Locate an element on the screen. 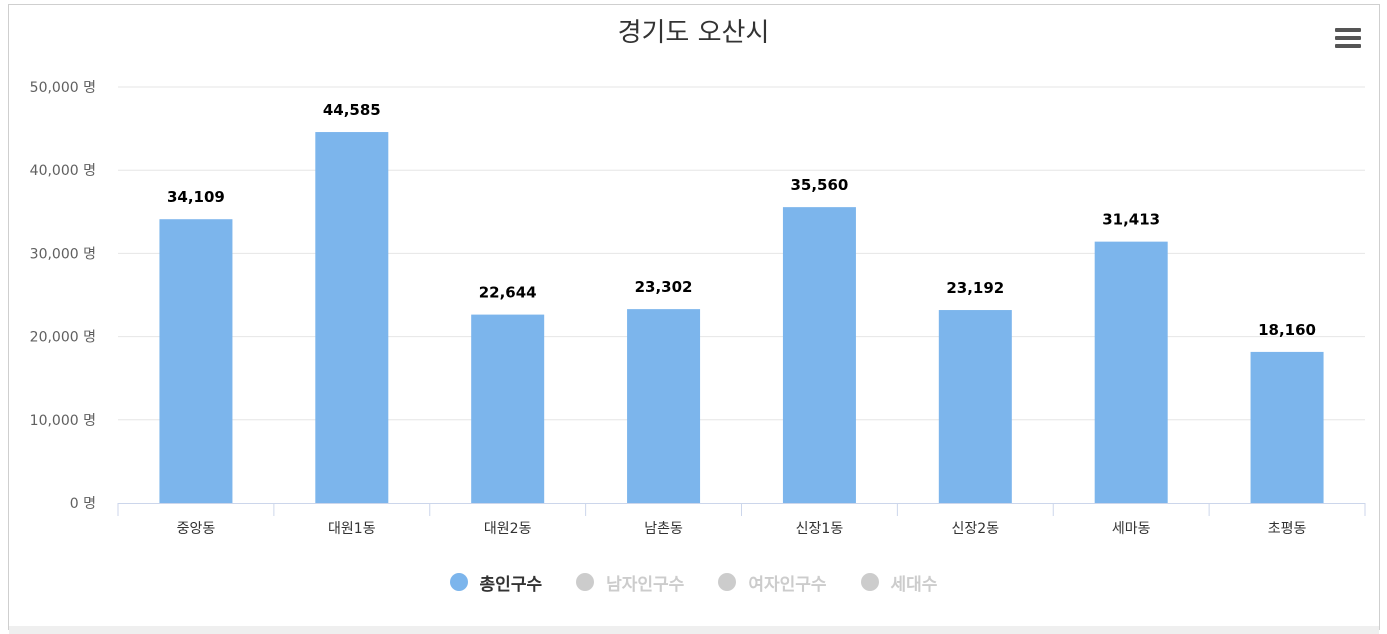  y-tick-label: 20,000 명 is located at coordinates (63, 338).